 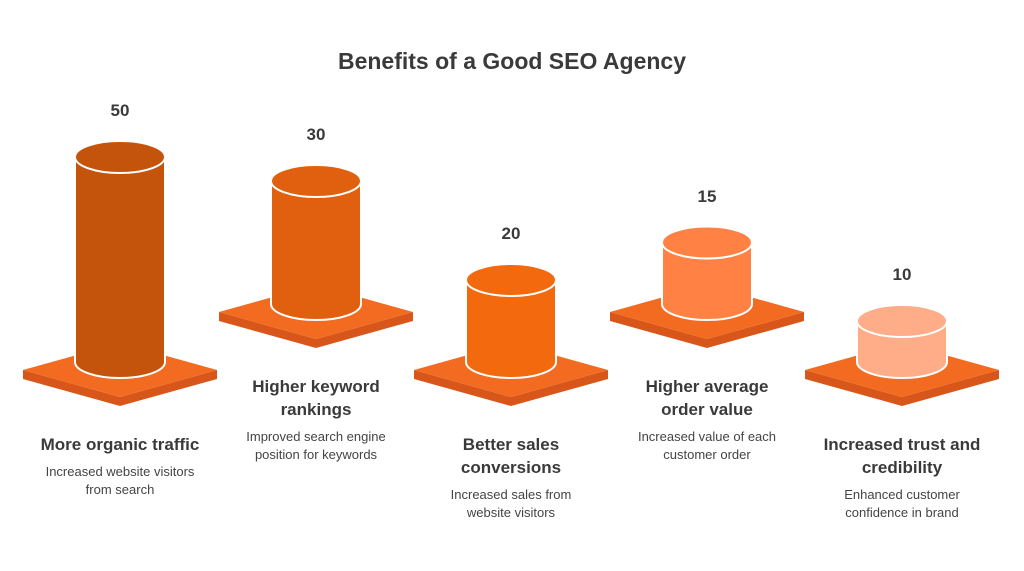 I want to click on category-label: More organic traffic, so click(x=120, y=444).